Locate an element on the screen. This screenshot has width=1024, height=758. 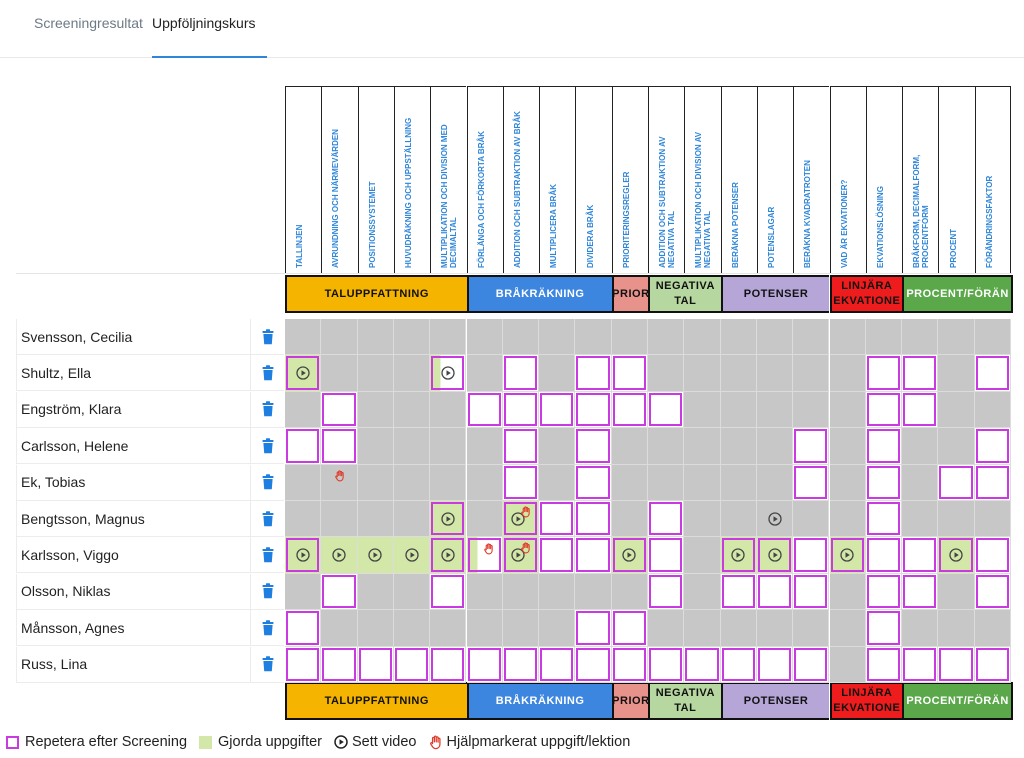
student-name: Bengtsson, Magnus is located at coordinates (133, 519).